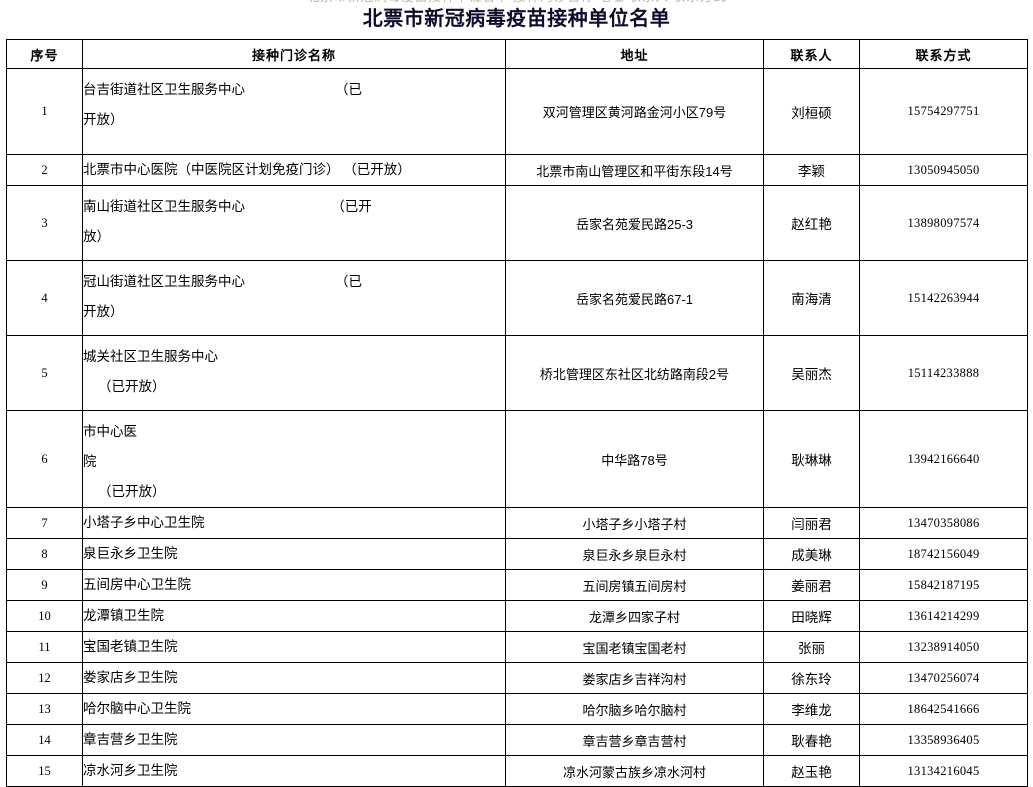  Describe the element at coordinates (634, 585) in the screenshot. I see `cell-address: 五间房镇五间房村` at that location.